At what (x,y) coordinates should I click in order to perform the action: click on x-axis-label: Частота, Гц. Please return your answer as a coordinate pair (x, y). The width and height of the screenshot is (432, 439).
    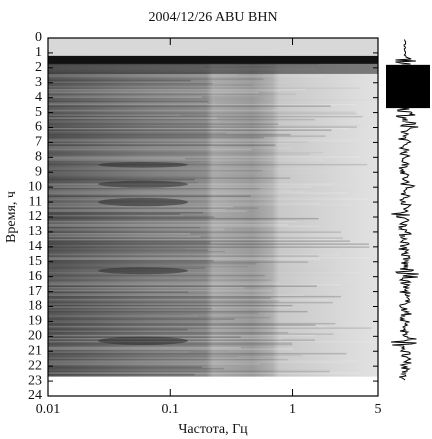
    Looking at the image, I should click on (213, 429).